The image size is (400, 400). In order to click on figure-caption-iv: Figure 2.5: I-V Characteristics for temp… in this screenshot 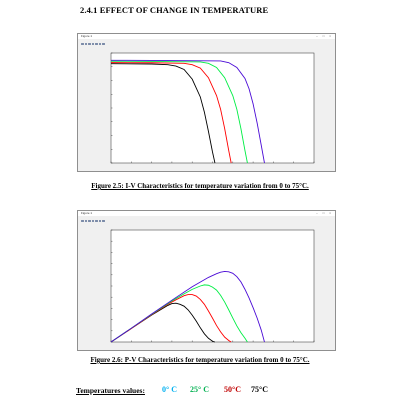, I will do `click(200, 186)`.